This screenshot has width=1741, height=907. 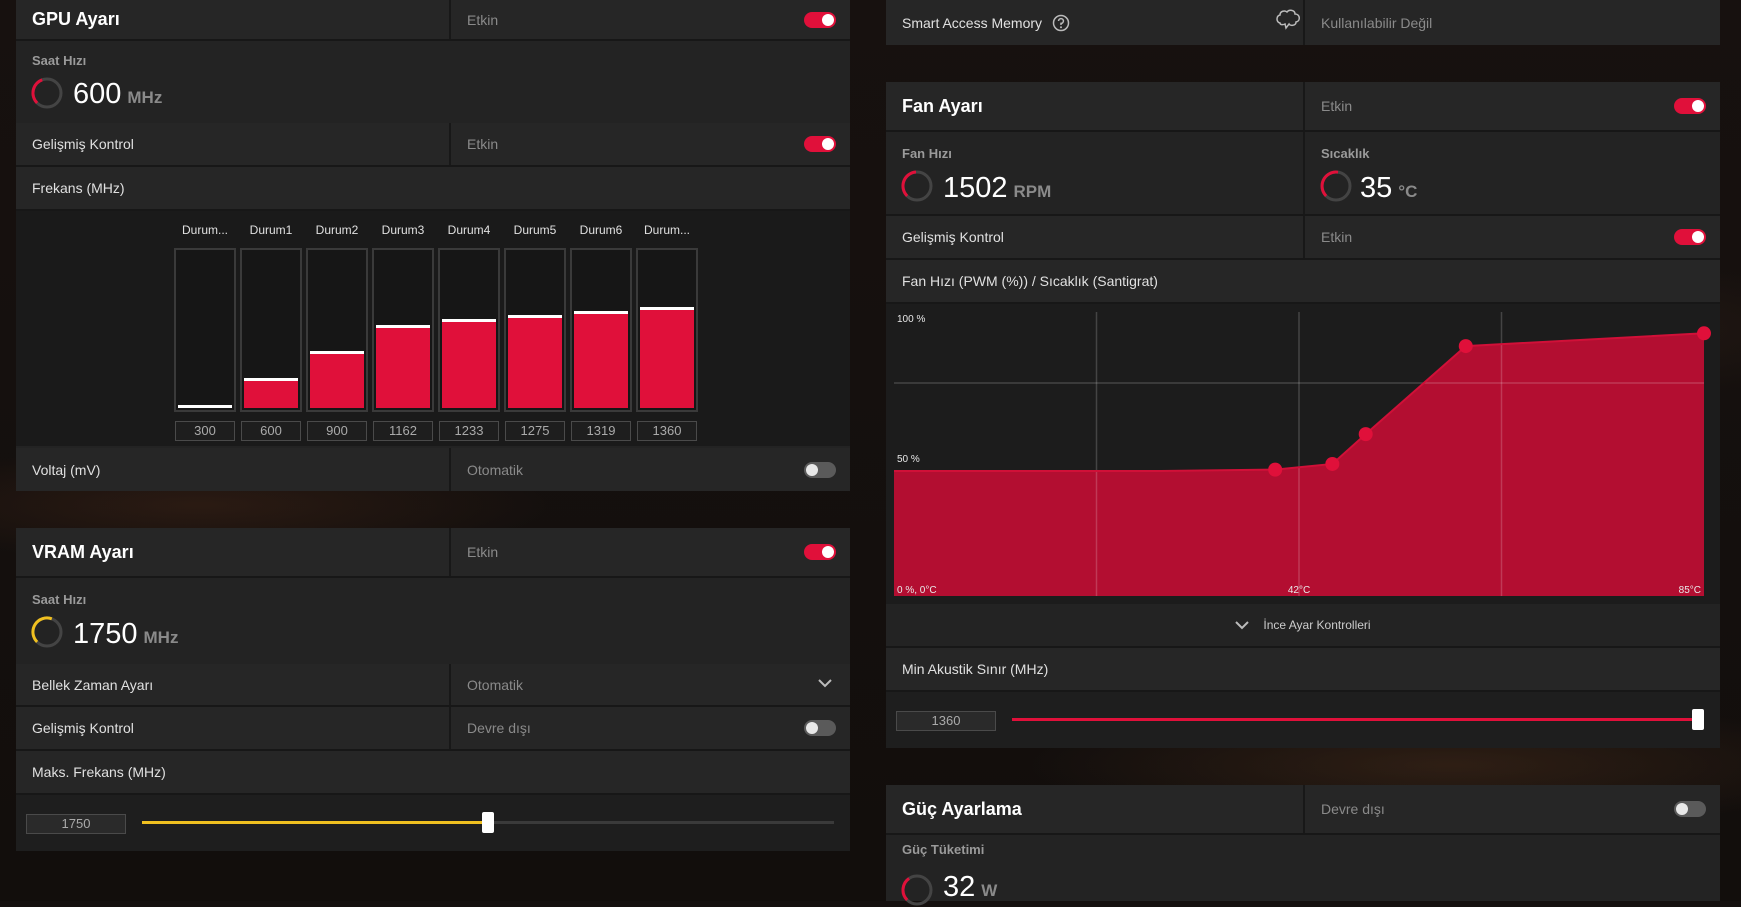 I want to click on gpu-state-label: Durum2, so click(x=337, y=230).